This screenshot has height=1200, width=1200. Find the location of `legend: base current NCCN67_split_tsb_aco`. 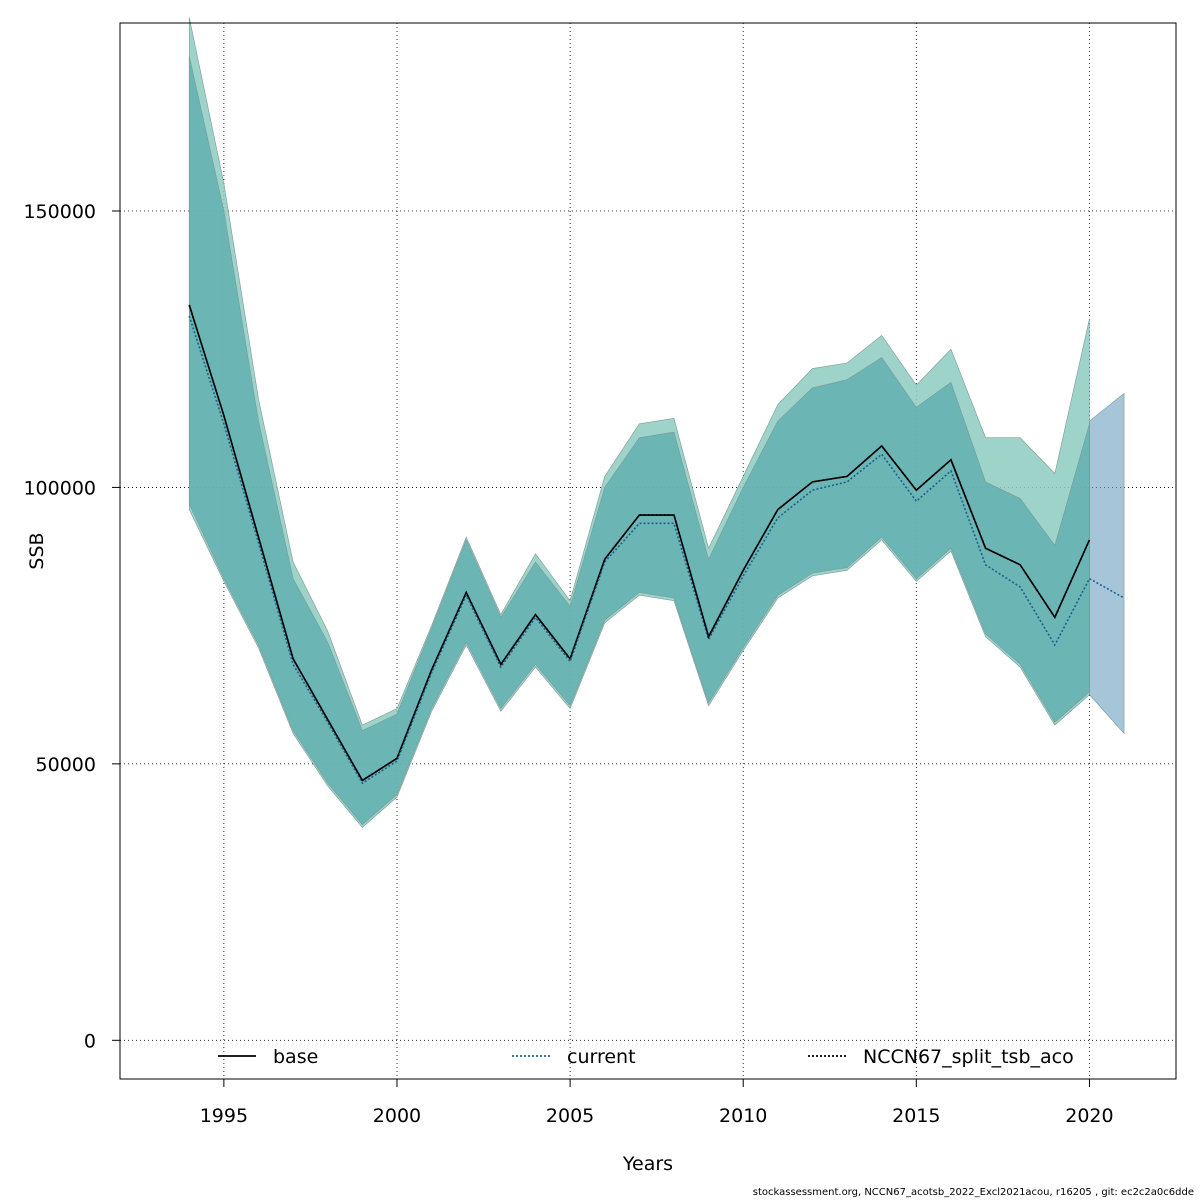

legend: base current NCCN67_split_tsb_aco is located at coordinates (646, 1057).